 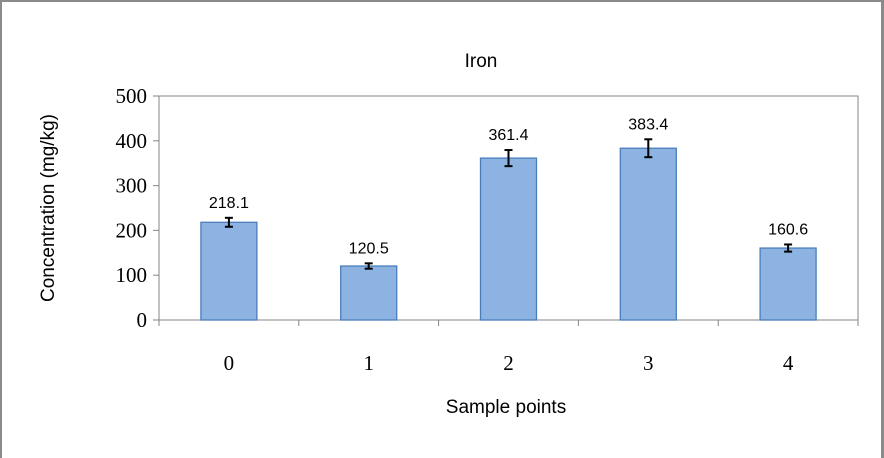 I want to click on data-label: 120.5, so click(x=369, y=248).